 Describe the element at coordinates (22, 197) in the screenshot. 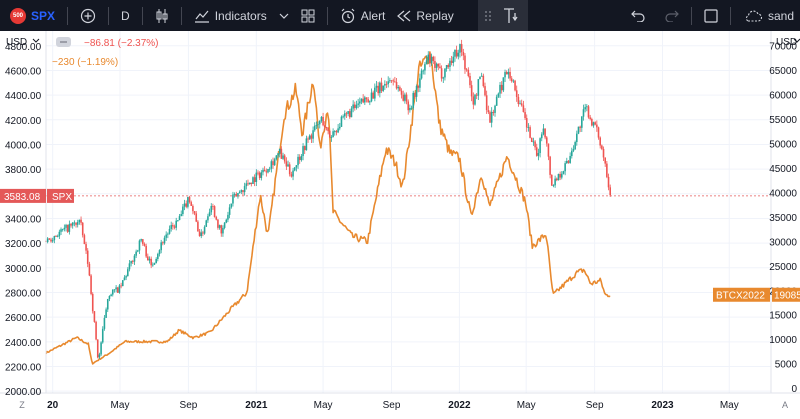

I see `spx-last-price: 3583.08` at that location.